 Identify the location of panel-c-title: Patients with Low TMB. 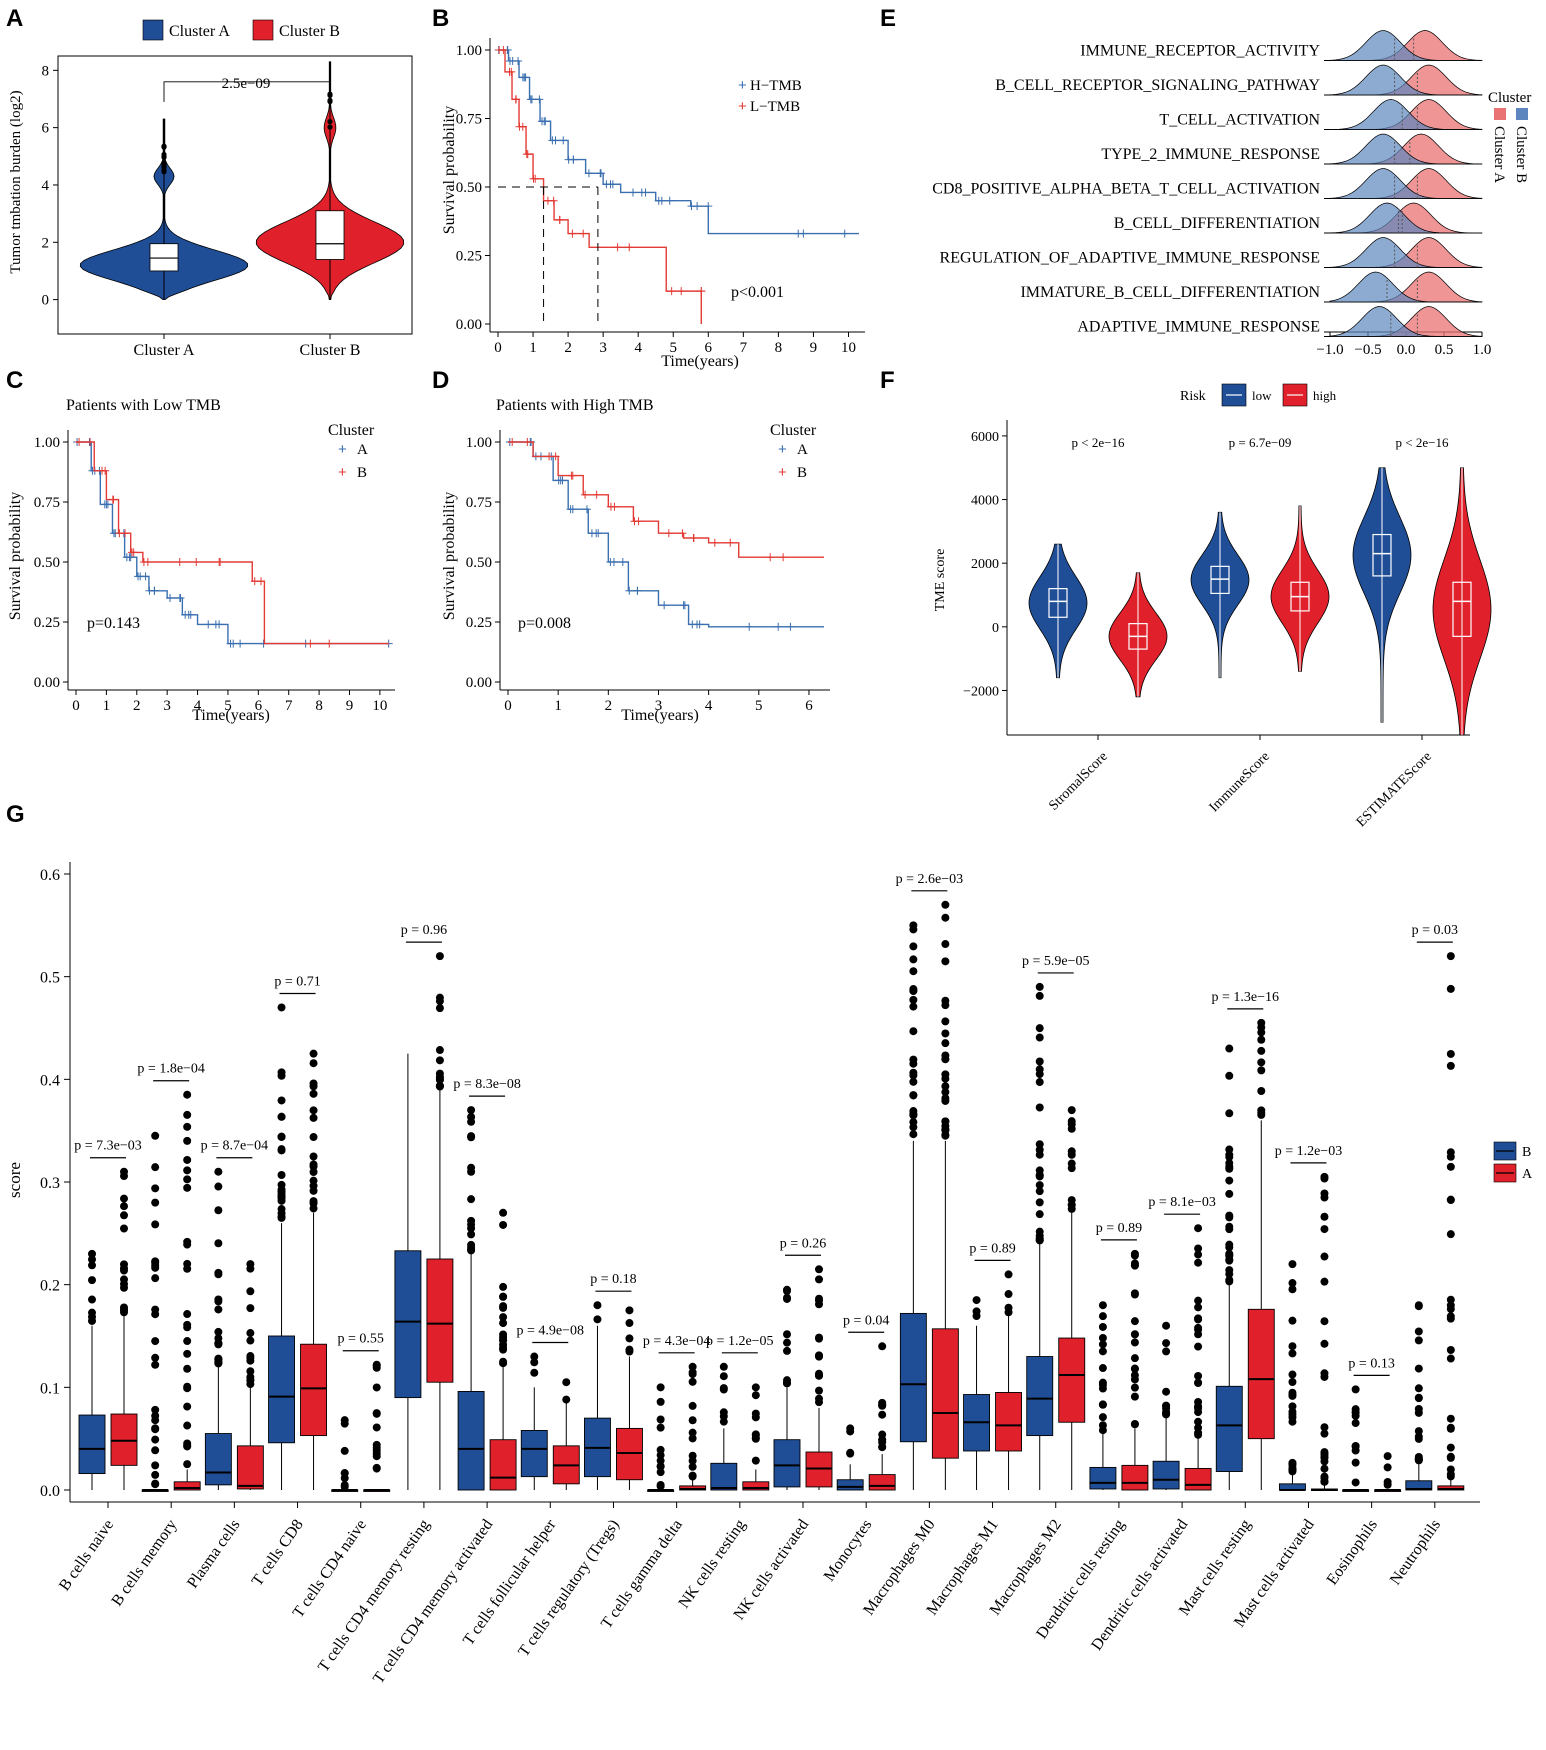
(143, 405).